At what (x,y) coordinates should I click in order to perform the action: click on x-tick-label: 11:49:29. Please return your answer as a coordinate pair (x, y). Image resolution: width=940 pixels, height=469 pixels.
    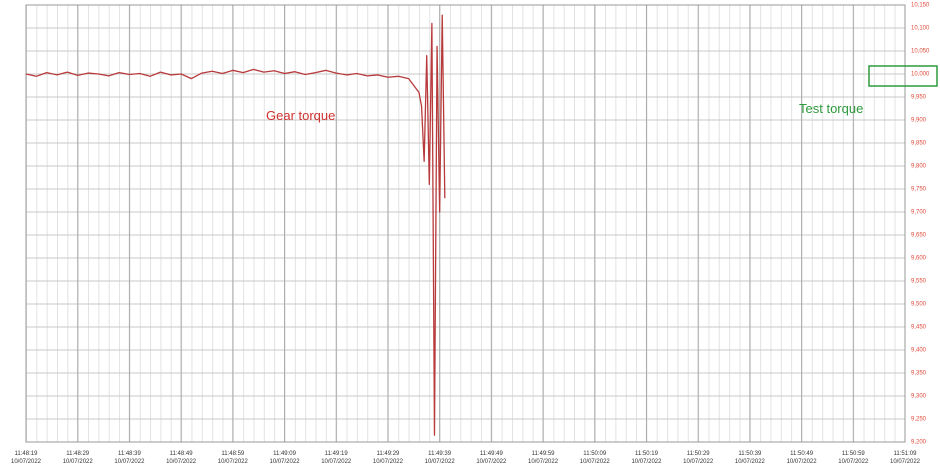
    Looking at the image, I should click on (388, 454).